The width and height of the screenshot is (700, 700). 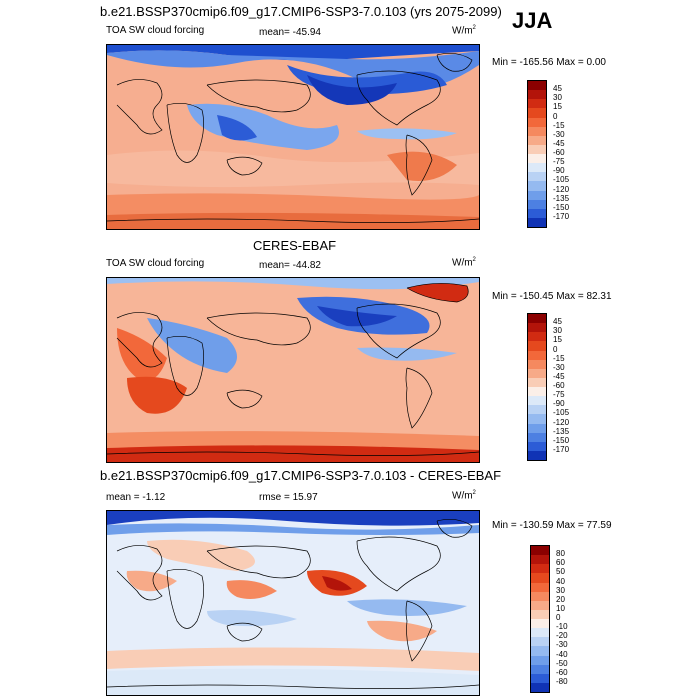 I want to click on colorbar-tick-label: 60, so click(x=560, y=563).